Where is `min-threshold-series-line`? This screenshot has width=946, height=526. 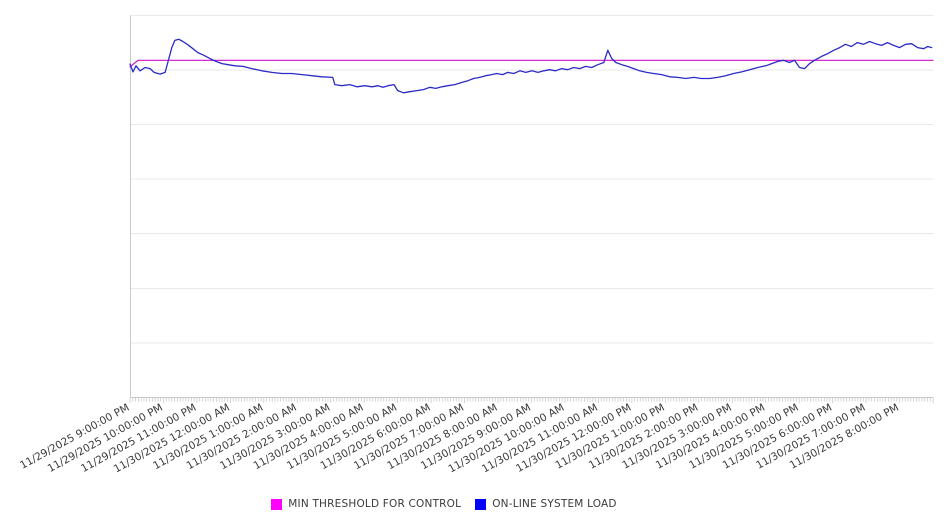 min-threshold-series-line is located at coordinates (531, 63).